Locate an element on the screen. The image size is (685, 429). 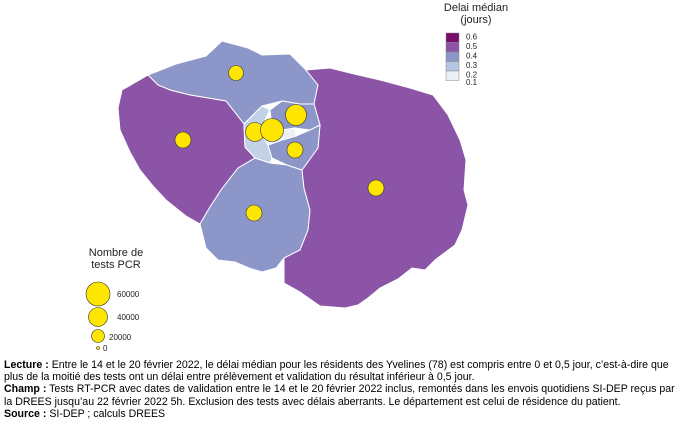
bubble-seine-et-marne is located at coordinates (376, 188).